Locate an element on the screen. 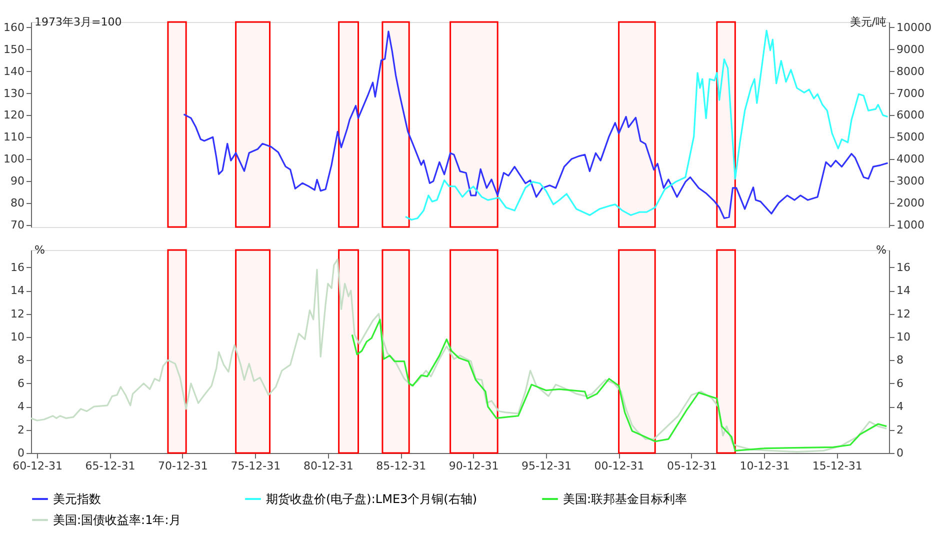  y2-tick-label: 8000 is located at coordinates (910, 71).